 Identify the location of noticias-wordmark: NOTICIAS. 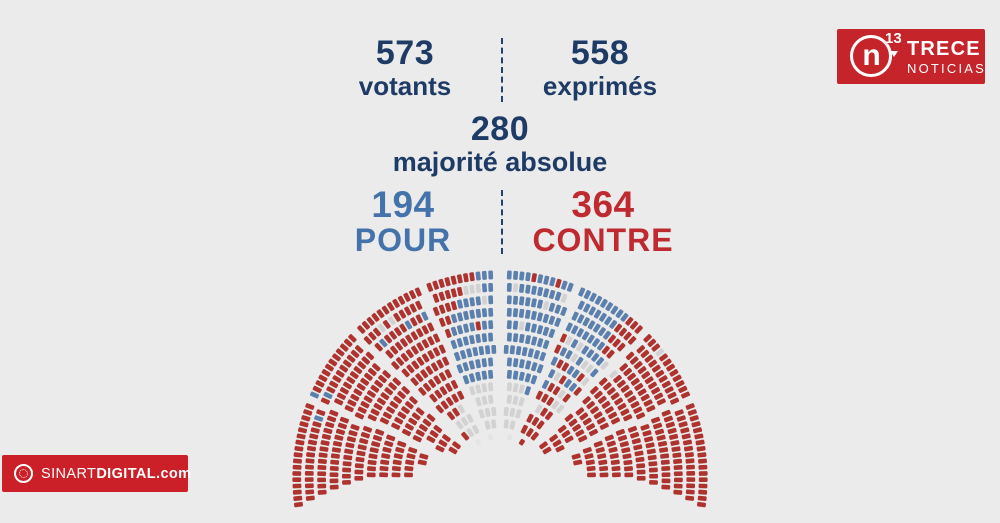
(946, 68).